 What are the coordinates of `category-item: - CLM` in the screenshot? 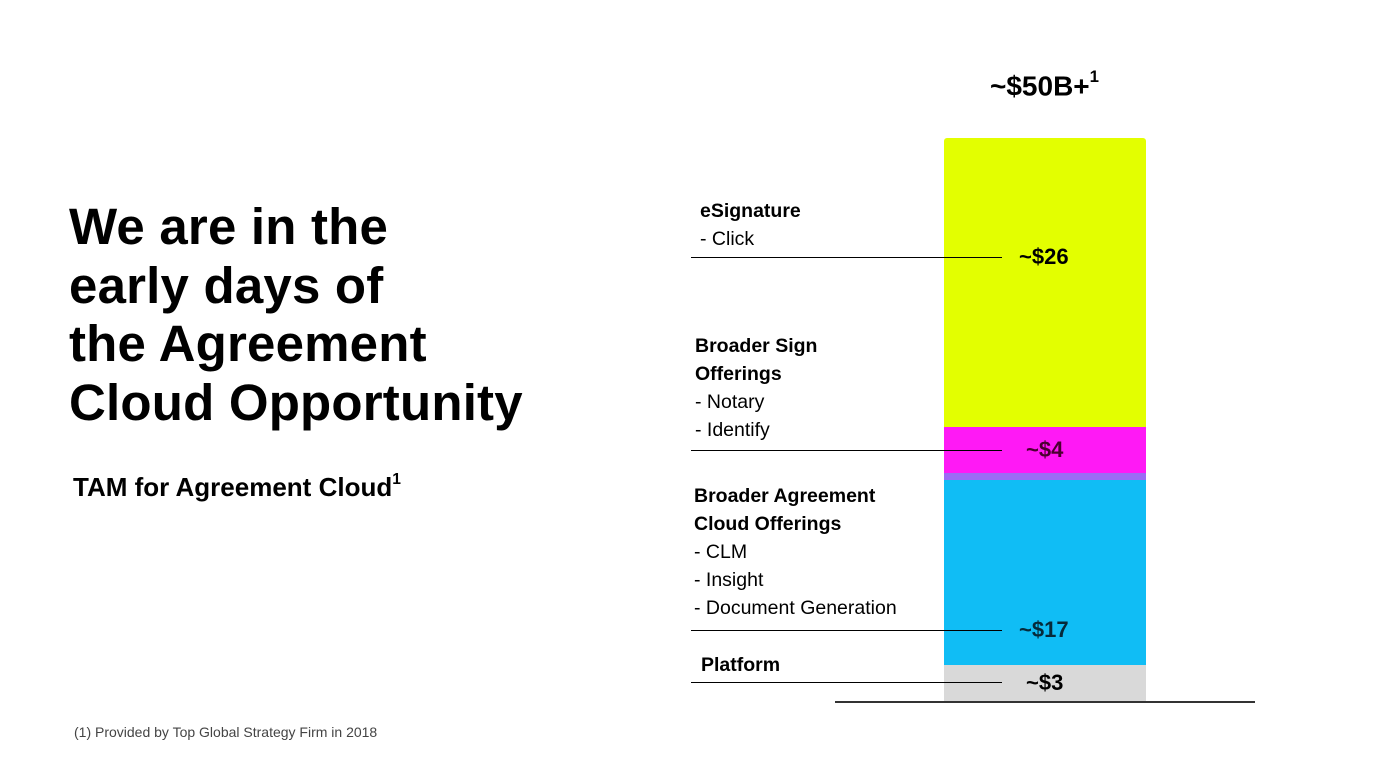 It's located at (721, 552).